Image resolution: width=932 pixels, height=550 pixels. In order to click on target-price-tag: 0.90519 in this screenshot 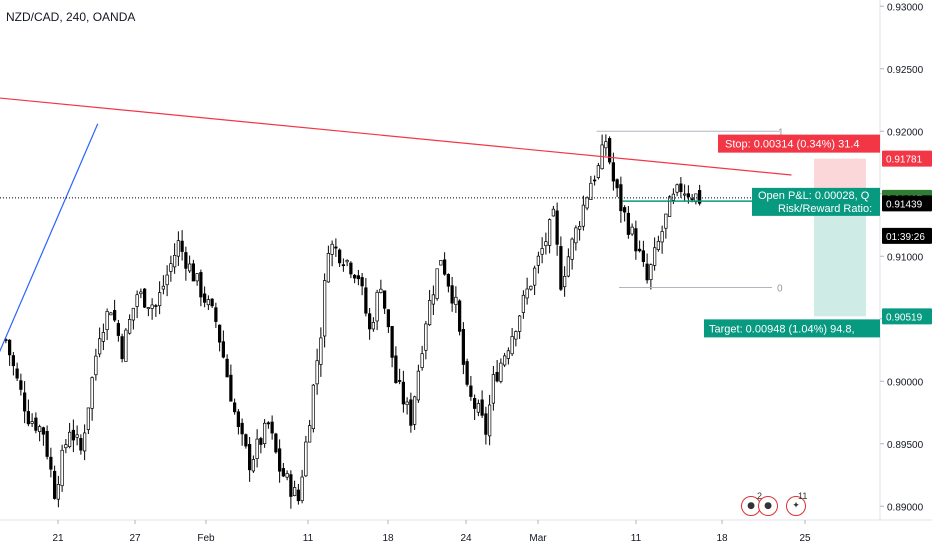, I will do `click(904, 317)`.